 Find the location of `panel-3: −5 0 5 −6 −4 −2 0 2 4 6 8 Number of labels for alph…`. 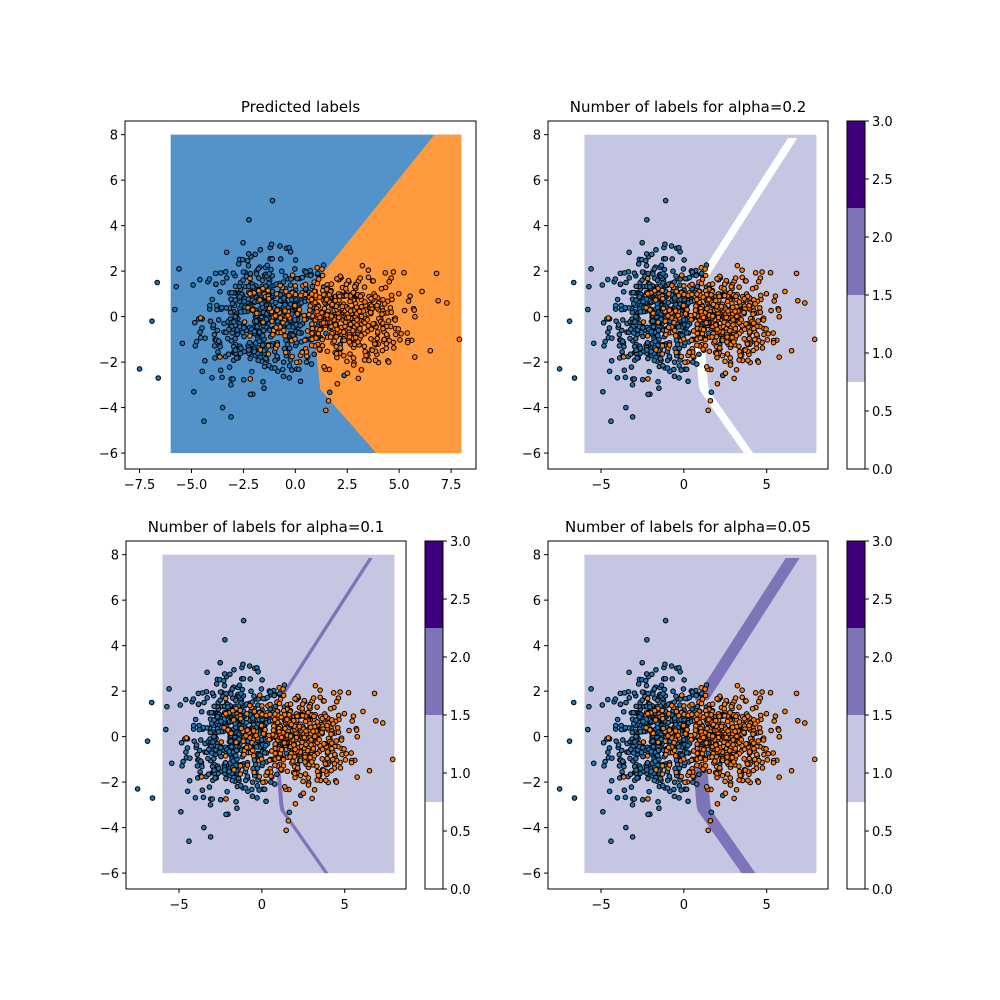

panel-3: −5 0 5 −6 −4 −2 0 2 4 6 8 Number of labels for alph… is located at coordinates (285, 715).